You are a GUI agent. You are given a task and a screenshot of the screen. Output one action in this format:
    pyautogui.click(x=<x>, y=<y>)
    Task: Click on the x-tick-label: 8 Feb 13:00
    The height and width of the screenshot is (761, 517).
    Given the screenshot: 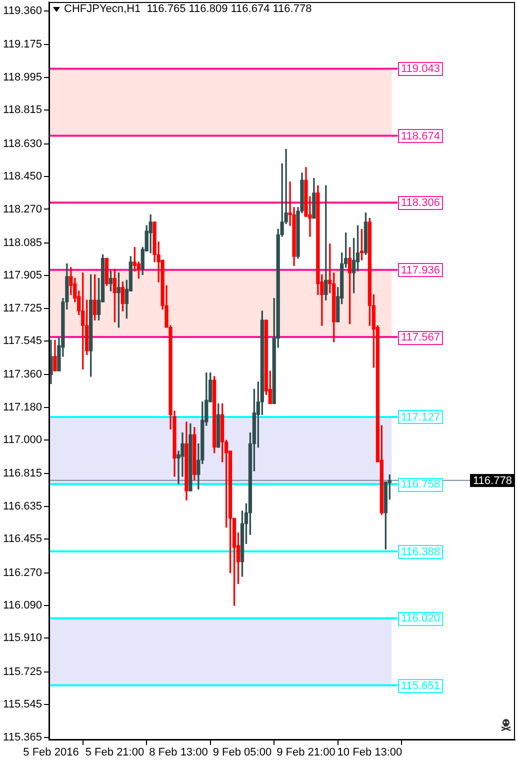 What is the action you would take?
    pyautogui.click(x=178, y=752)
    